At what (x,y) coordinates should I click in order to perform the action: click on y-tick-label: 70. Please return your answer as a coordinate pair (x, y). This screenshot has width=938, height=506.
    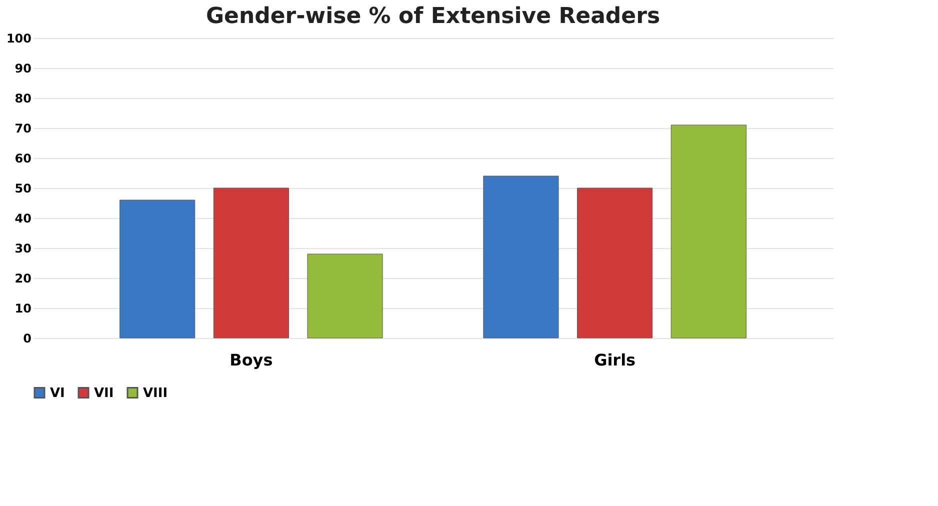
    Looking at the image, I should click on (23, 129).